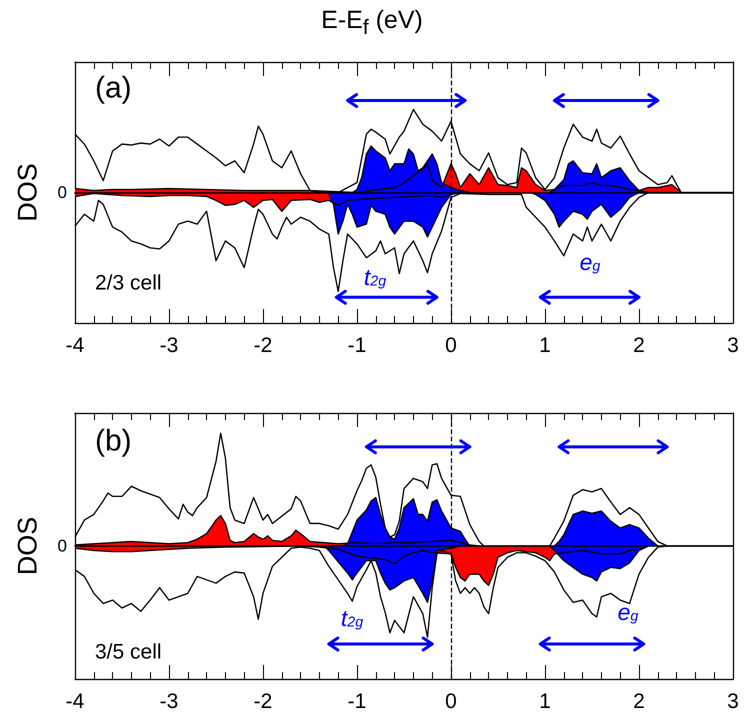 The height and width of the screenshot is (713, 744). I want to click on text: 3/5 cell, so click(128, 652).